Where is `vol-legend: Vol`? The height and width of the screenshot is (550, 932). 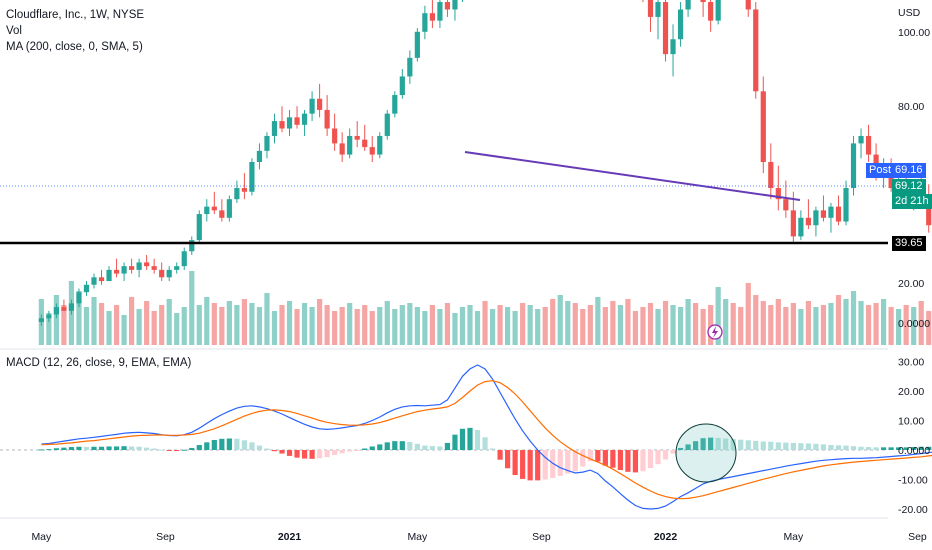
vol-legend: Vol is located at coordinates (14, 31).